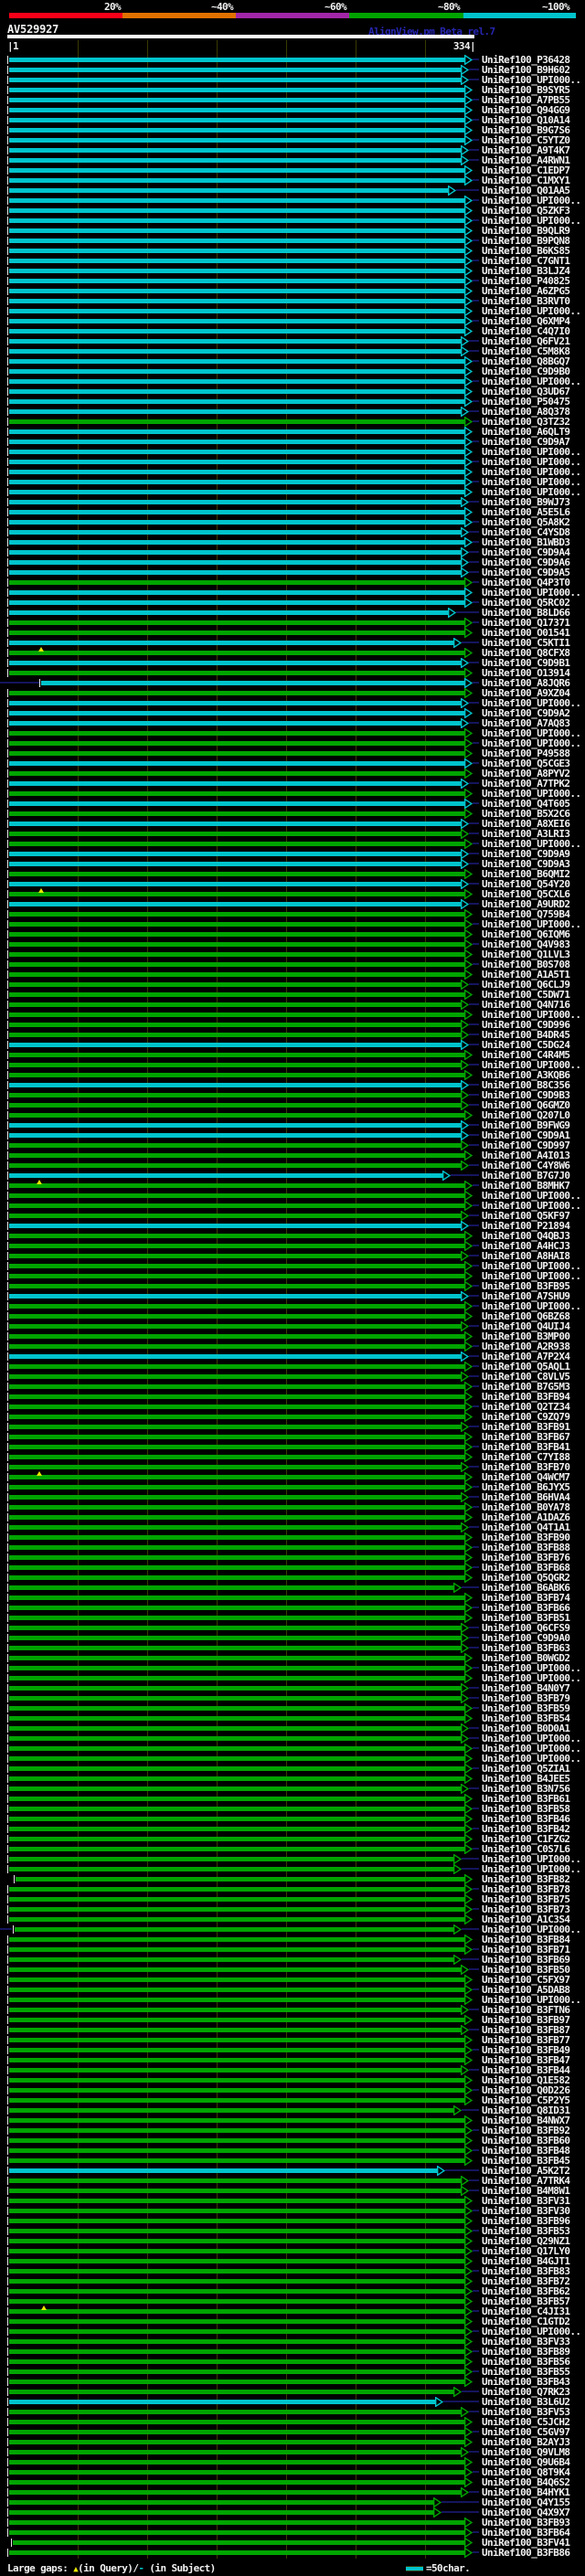 The width and height of the screenshot is (585, 2576). Describe the element at coordinates (293, 2512) in the screenshot. I see `alignment-row: UniRef100_Q4X9X7` at that location.